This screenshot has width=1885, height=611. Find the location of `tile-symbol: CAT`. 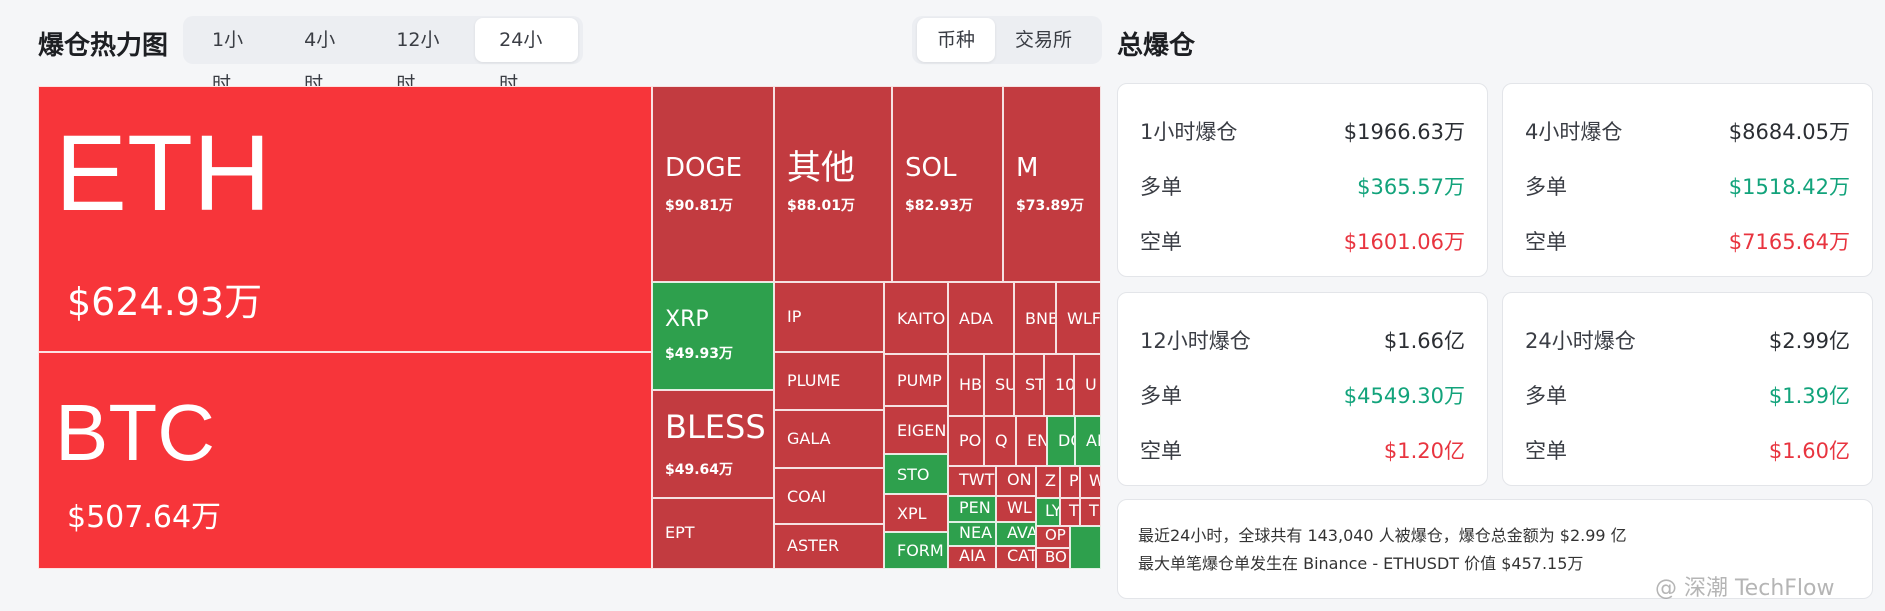

tile-symbol: CAT is located at coordinates (1021, 555).